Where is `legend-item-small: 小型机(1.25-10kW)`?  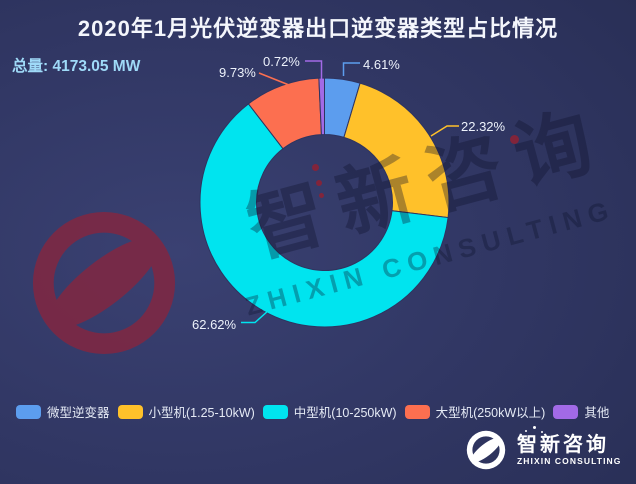
legend-item-small: 小型机(1.25-10kW) is located at coordinates (186, 411).